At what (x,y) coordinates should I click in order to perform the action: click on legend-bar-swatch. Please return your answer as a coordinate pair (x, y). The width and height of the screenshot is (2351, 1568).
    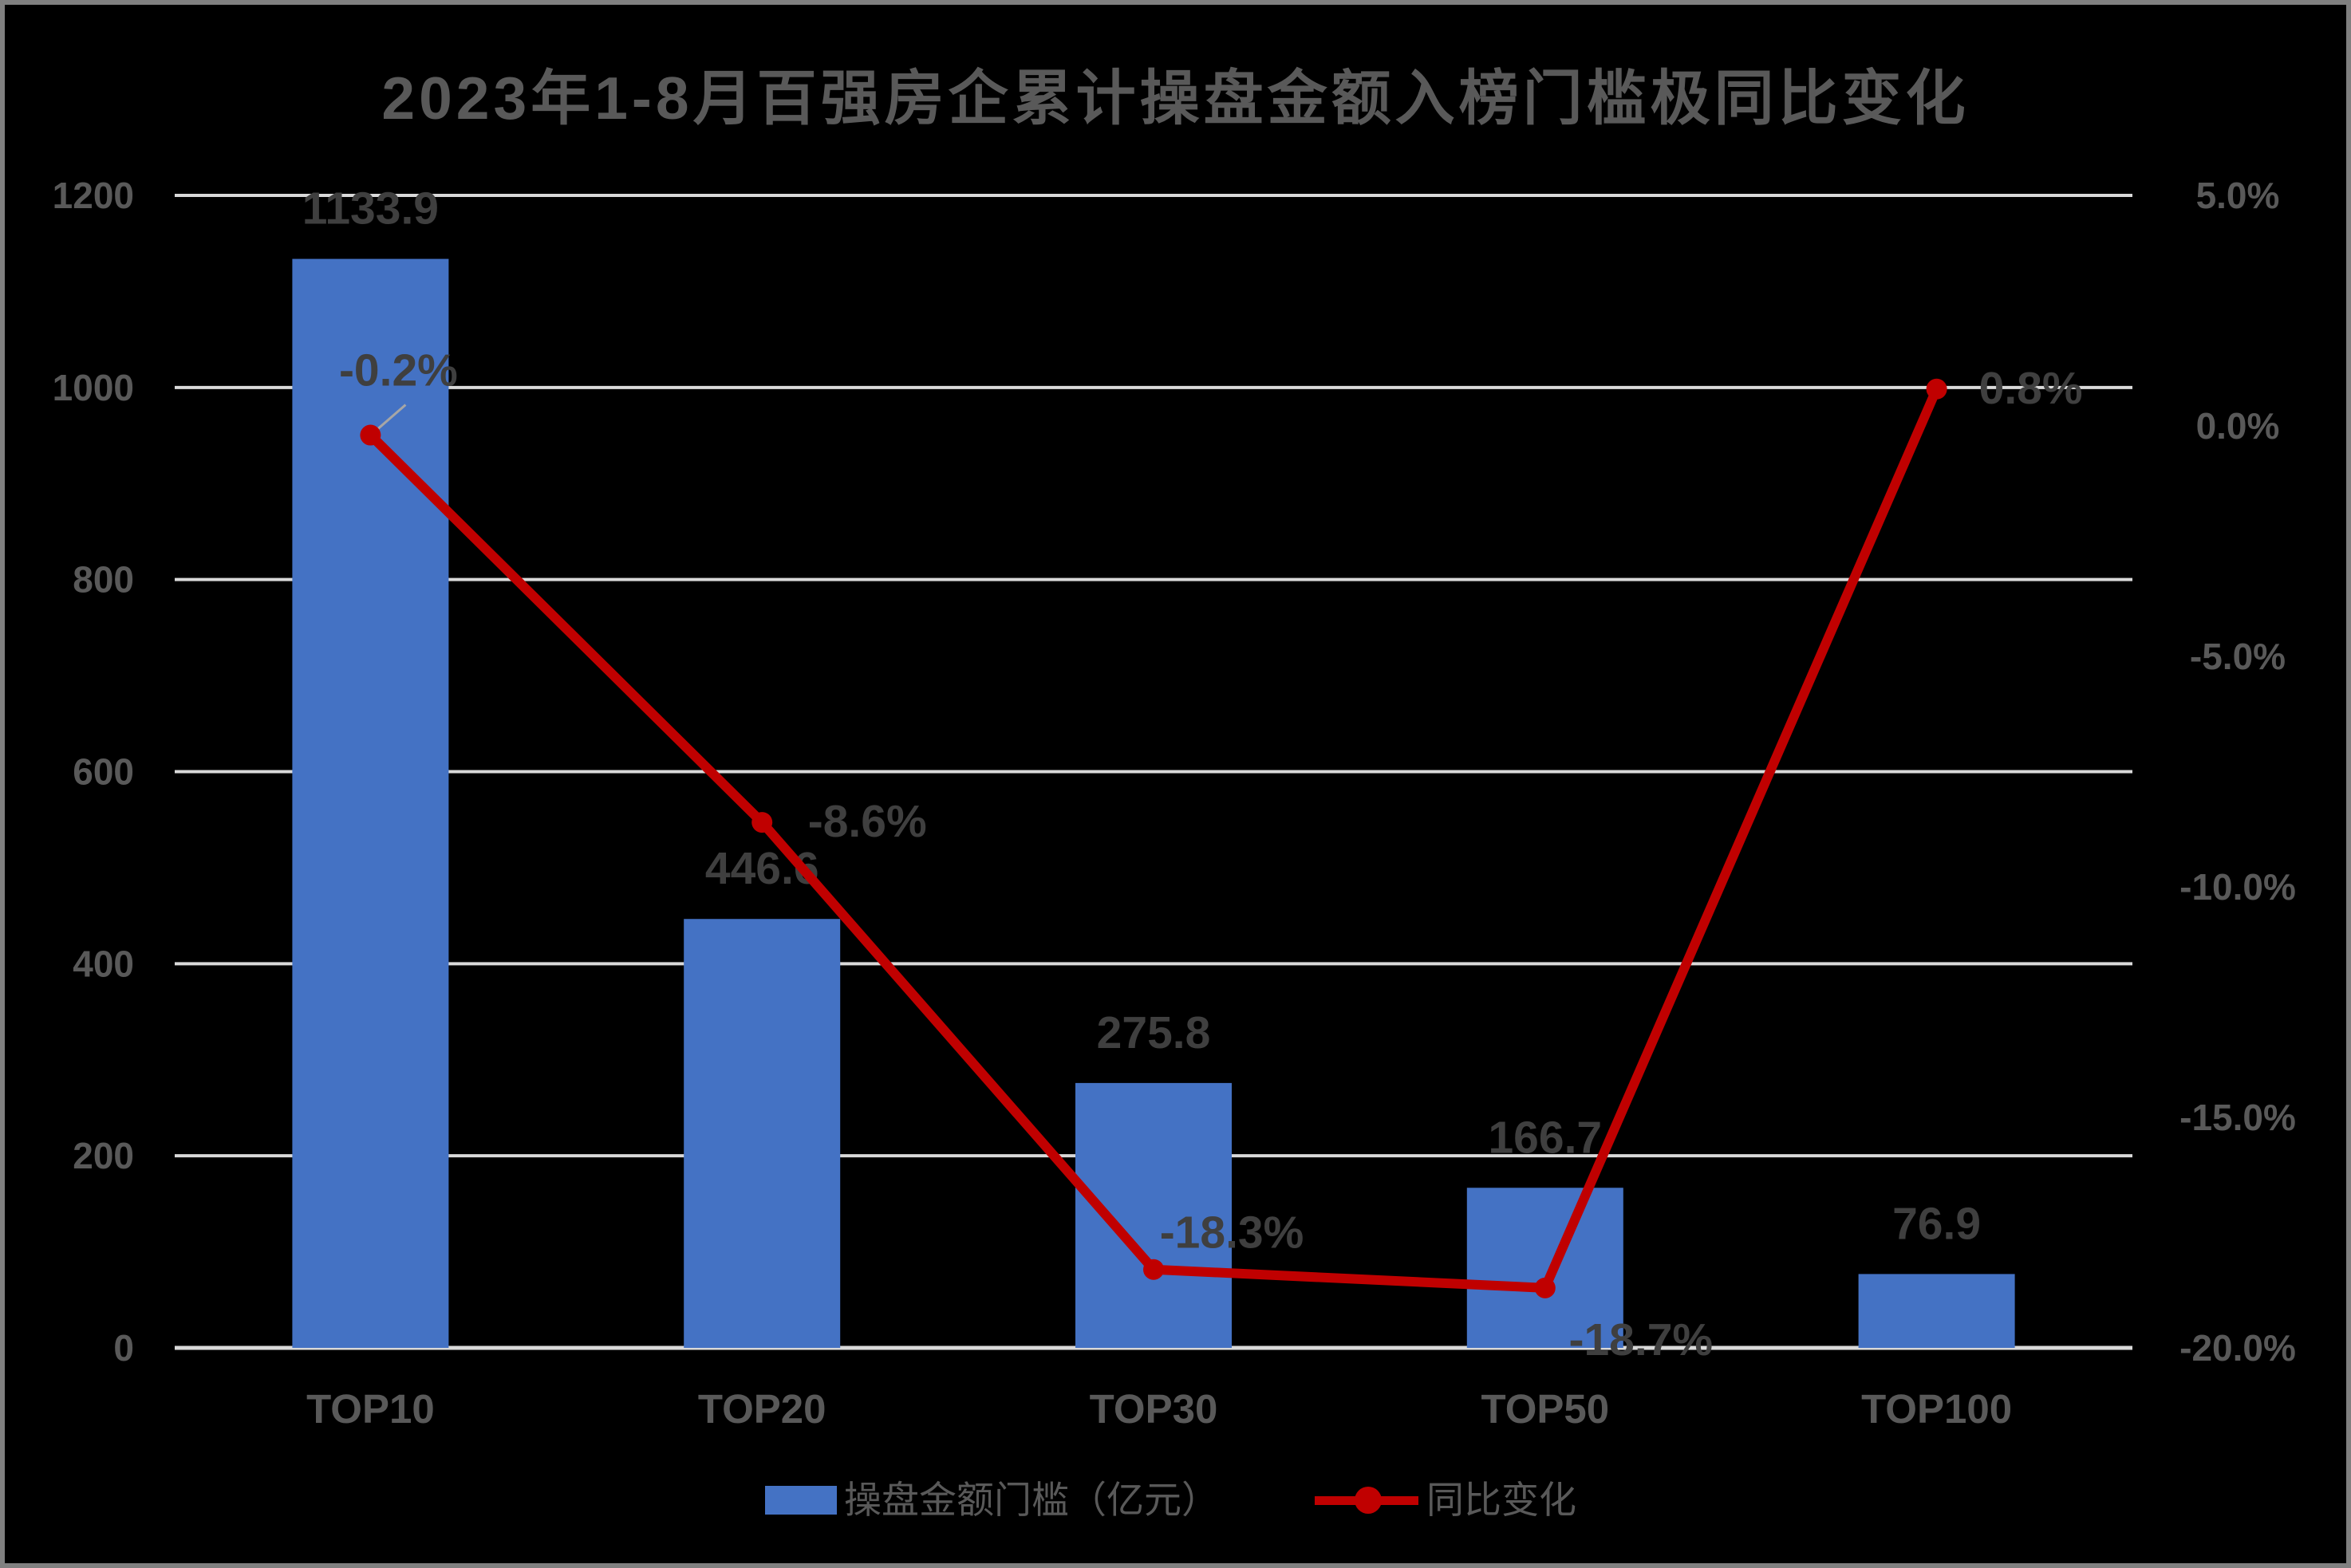
    Looking at the image, I should click on (801, 1500).